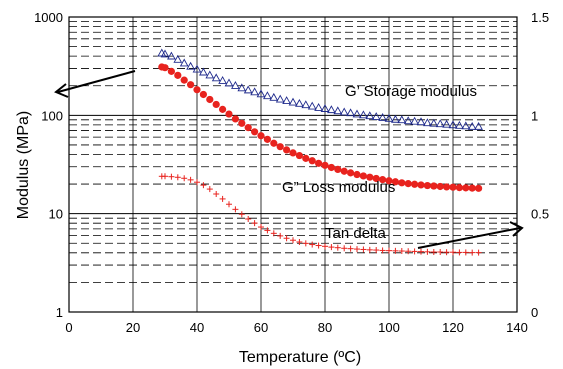  What do you see at coordinates (338, 187) in the screenshot?
I see `annotation-loss-modulus: G” Loss modulus` at bounding box center [338, 187].